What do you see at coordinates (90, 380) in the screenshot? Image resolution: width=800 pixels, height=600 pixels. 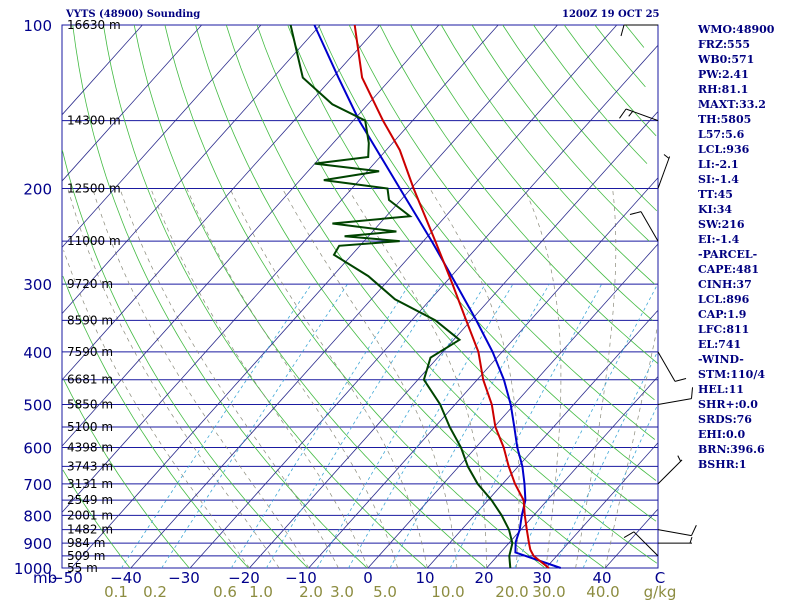 I see `height-label: 6681 m` at bounding box center [90, 380].